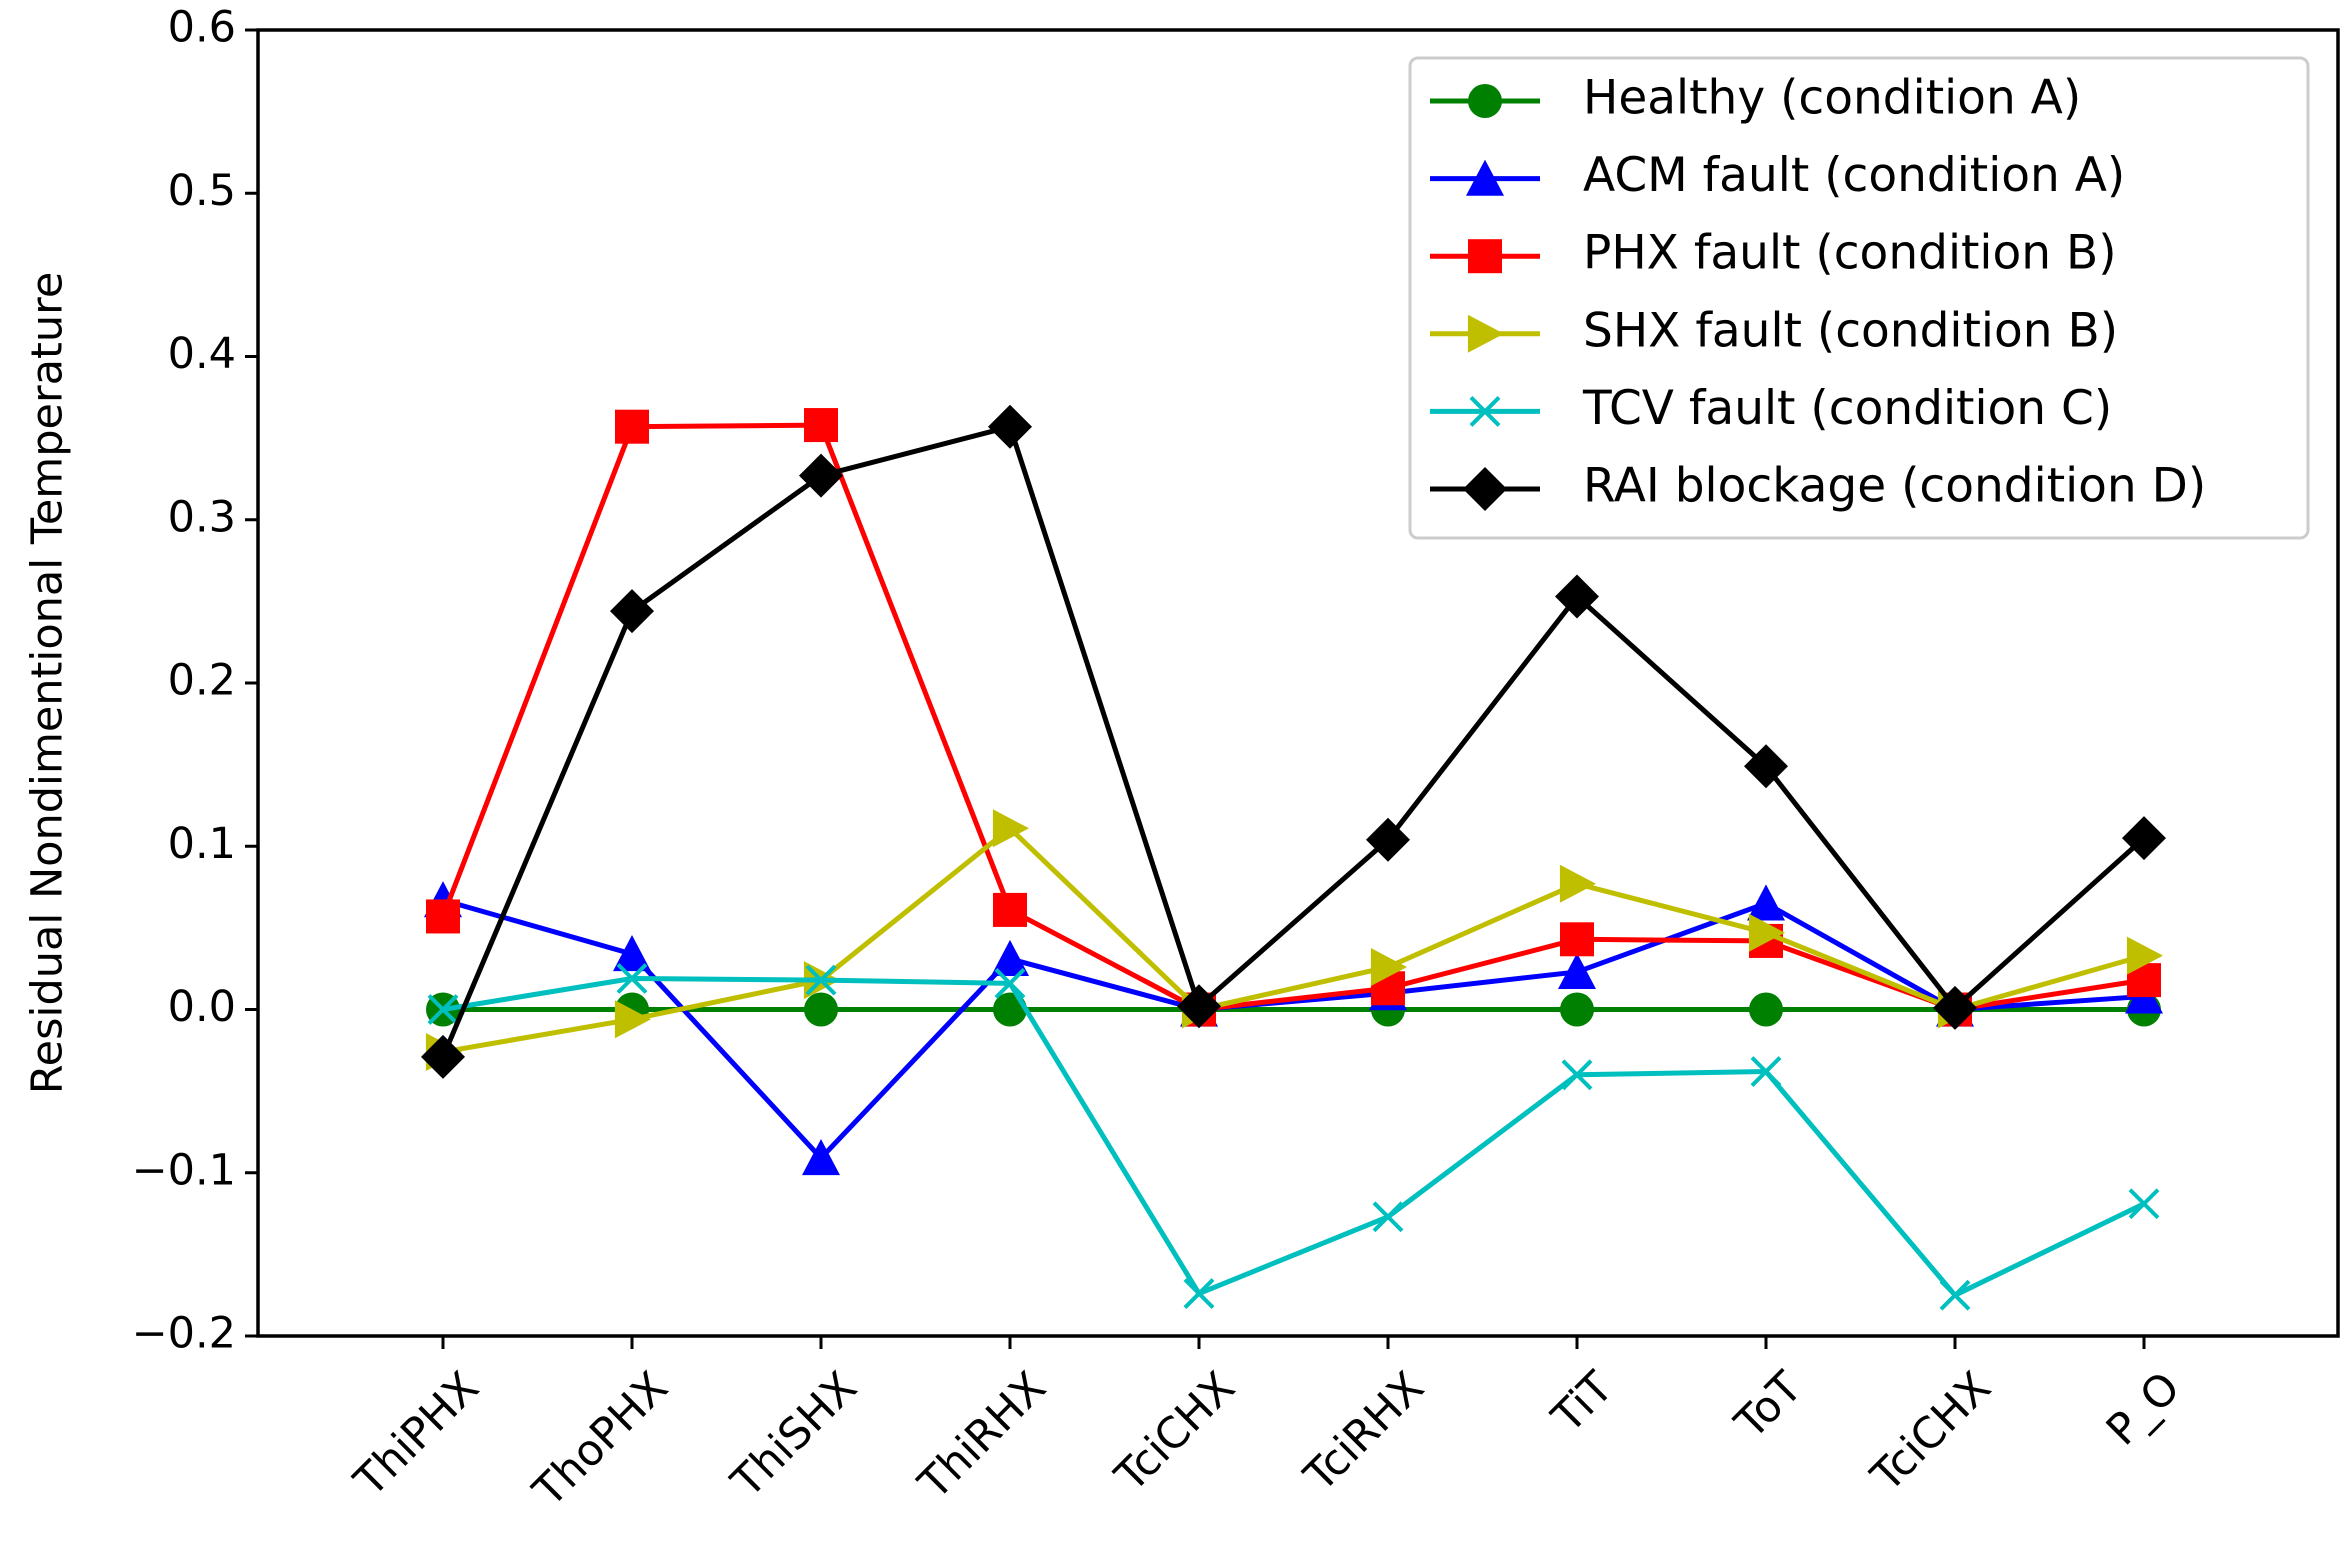 Image resolution: width=2347 pixels, height=1545 pixels. I want to click on legend-item-rai-blockage: RAI blockage (condition D), so click(1818, 486).